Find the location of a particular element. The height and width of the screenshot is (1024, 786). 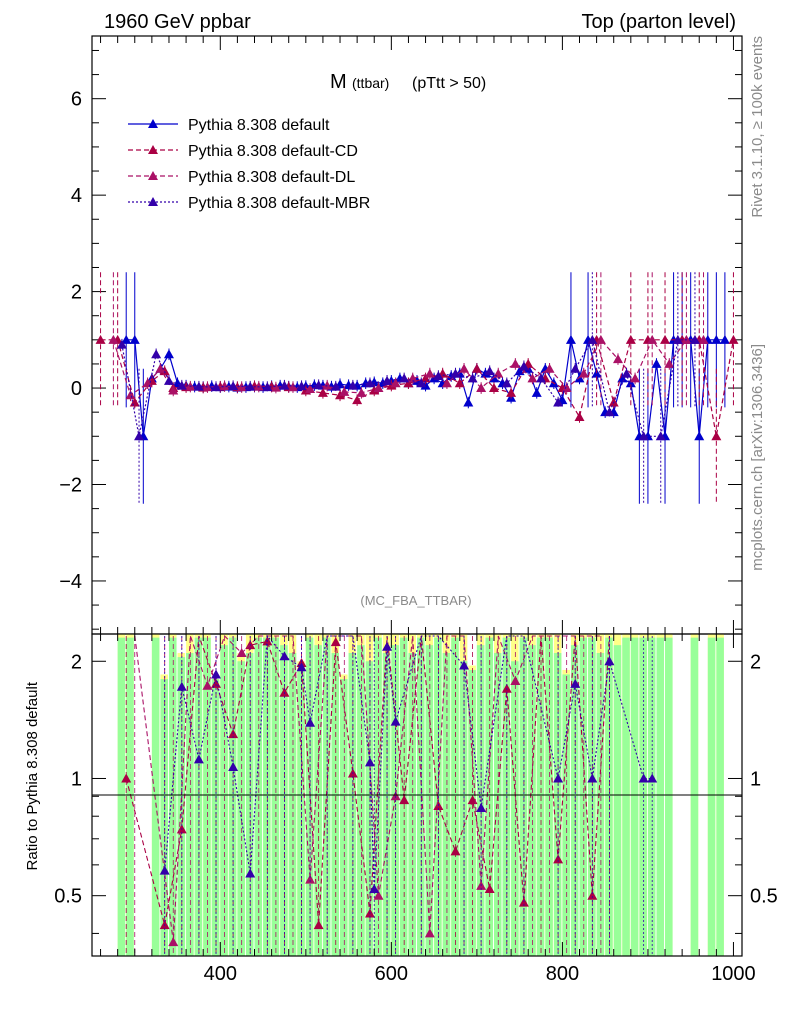

main-ytick-label: 6 is located at coordinates (76, 100).